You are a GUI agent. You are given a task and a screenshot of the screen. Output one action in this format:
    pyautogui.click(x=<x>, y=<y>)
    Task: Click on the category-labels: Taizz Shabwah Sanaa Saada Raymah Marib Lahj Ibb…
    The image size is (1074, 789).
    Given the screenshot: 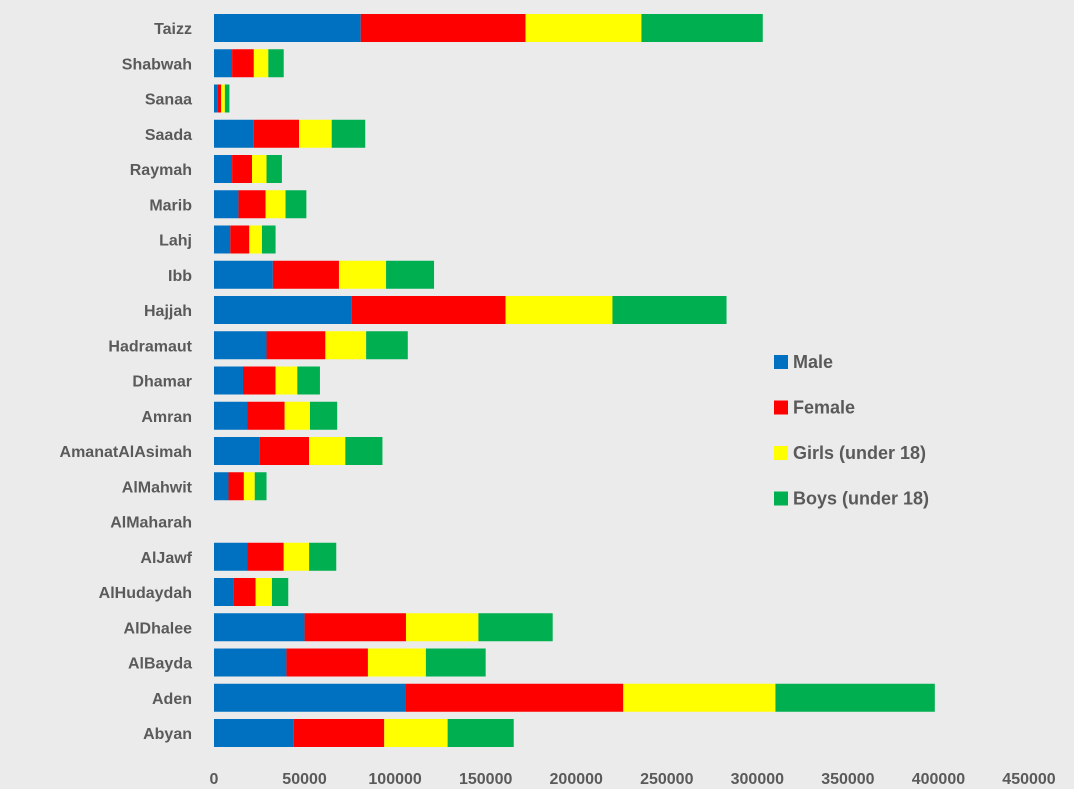 What is the action you would take?
    pyautogui.click(x=126, y=382)
    